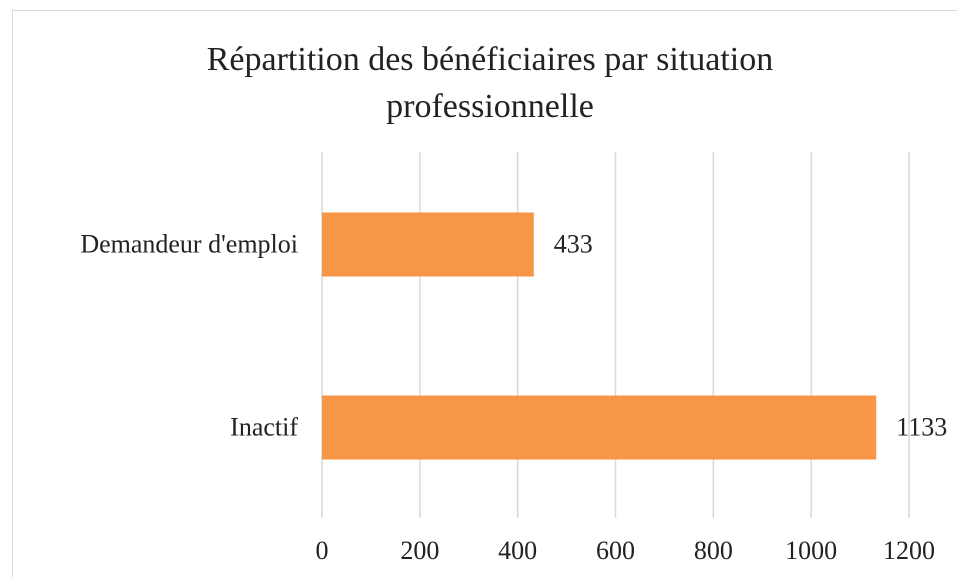 The height and width of the screenshot is (577, 957). I want to click on x-tick-label: 1200, so click(909, 550).